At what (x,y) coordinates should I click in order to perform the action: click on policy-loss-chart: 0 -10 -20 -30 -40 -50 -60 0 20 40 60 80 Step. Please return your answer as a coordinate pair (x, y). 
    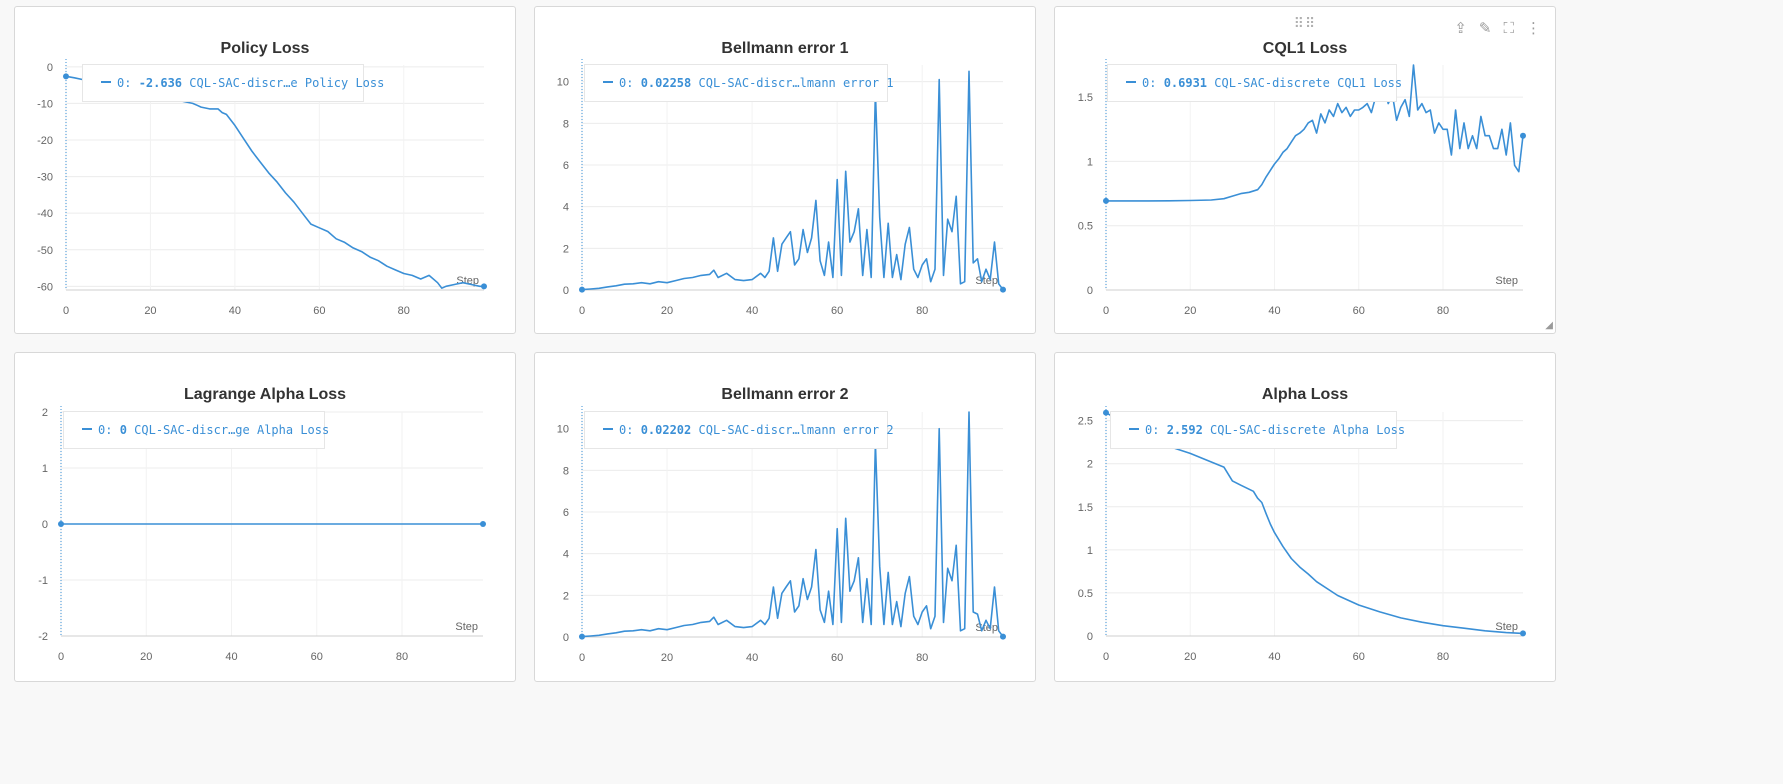
    Looking at the image, I should click on (262, 188).